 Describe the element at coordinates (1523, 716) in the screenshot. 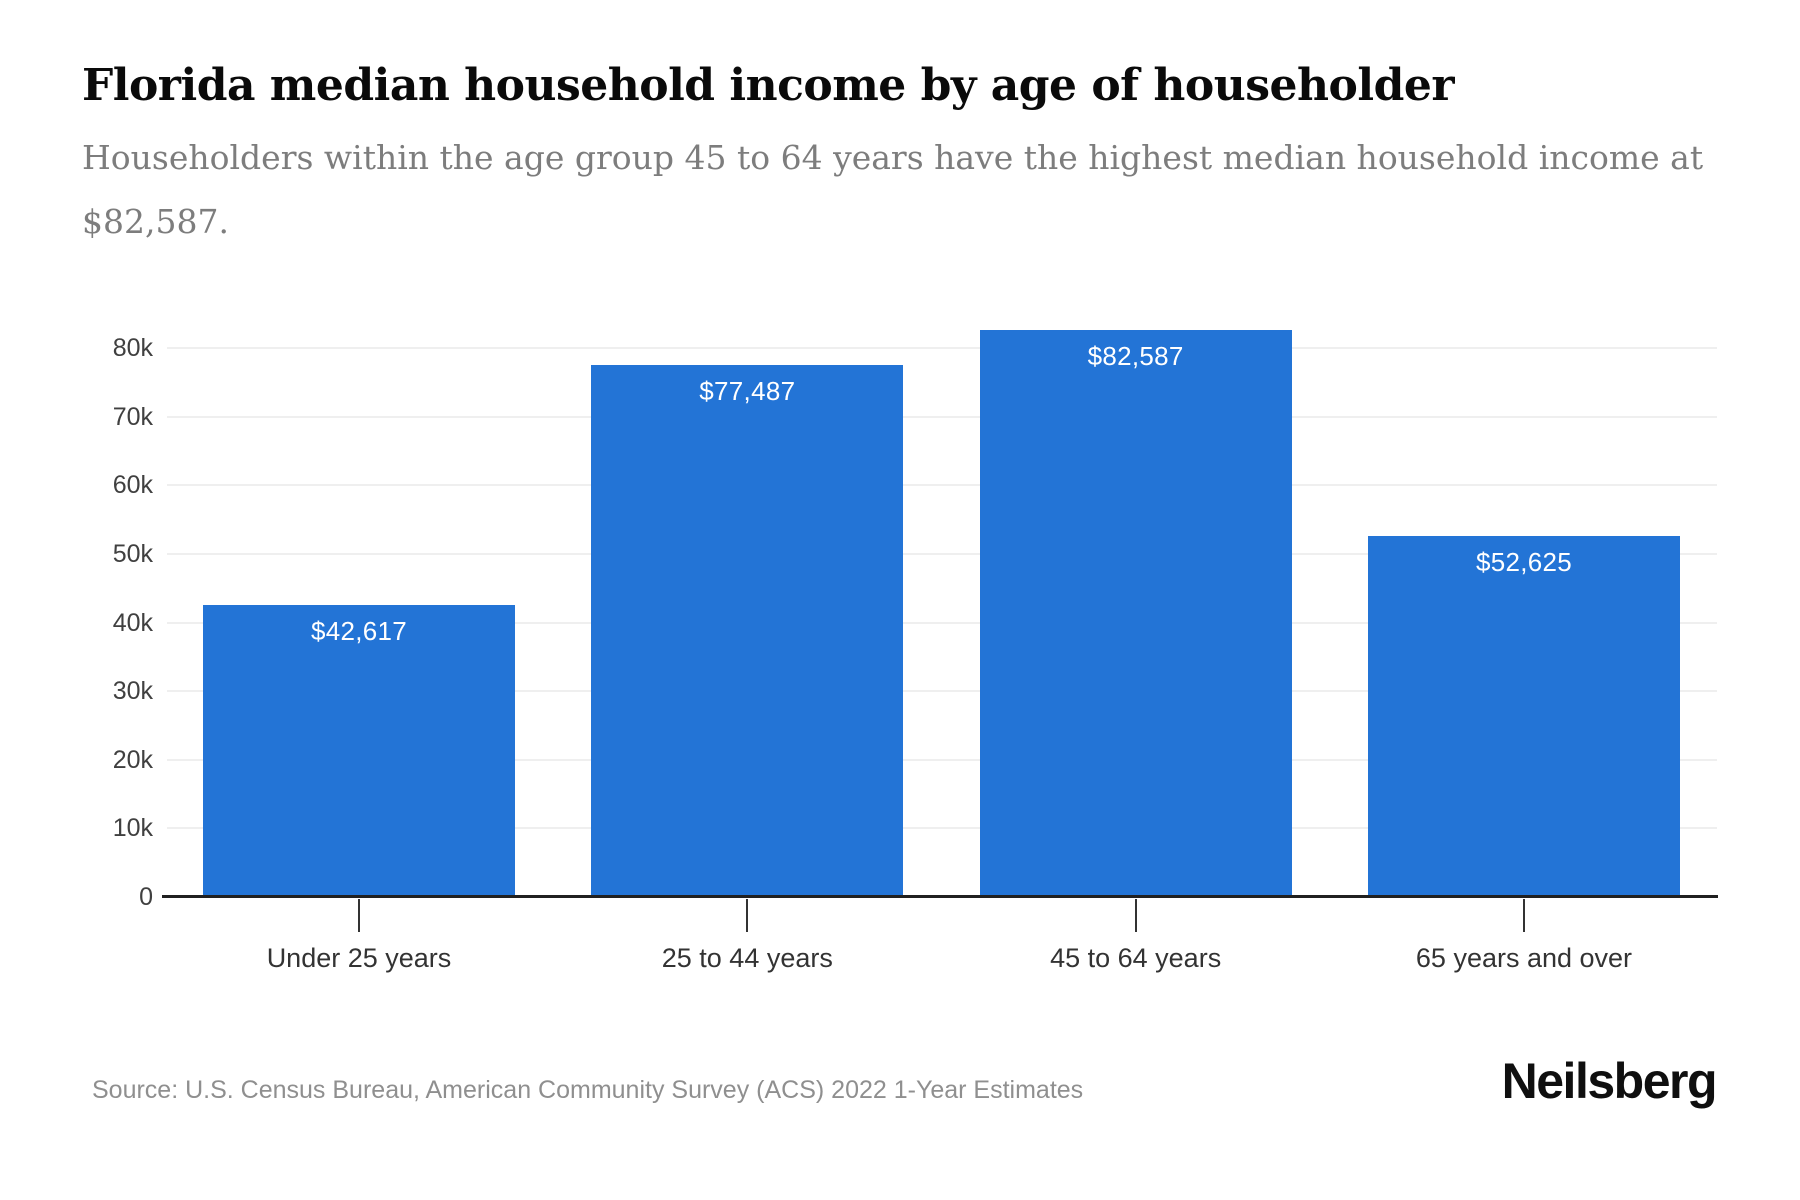

I see `bar-65-years-and-over: $52,625` at that location.